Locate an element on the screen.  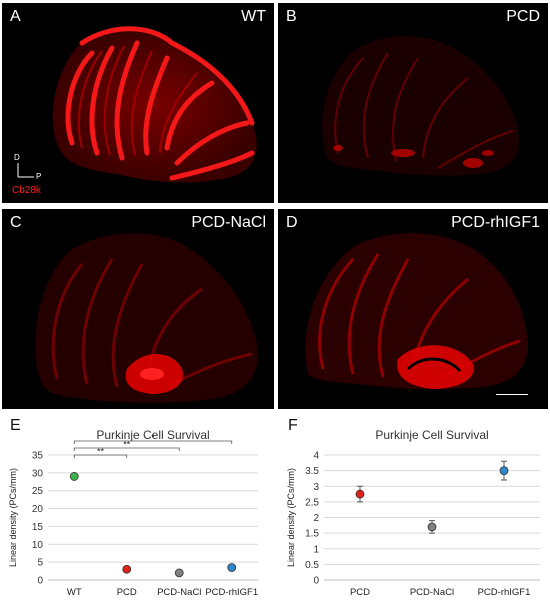
y-tick-label: 2.5 is located at coordinates (312, 502).